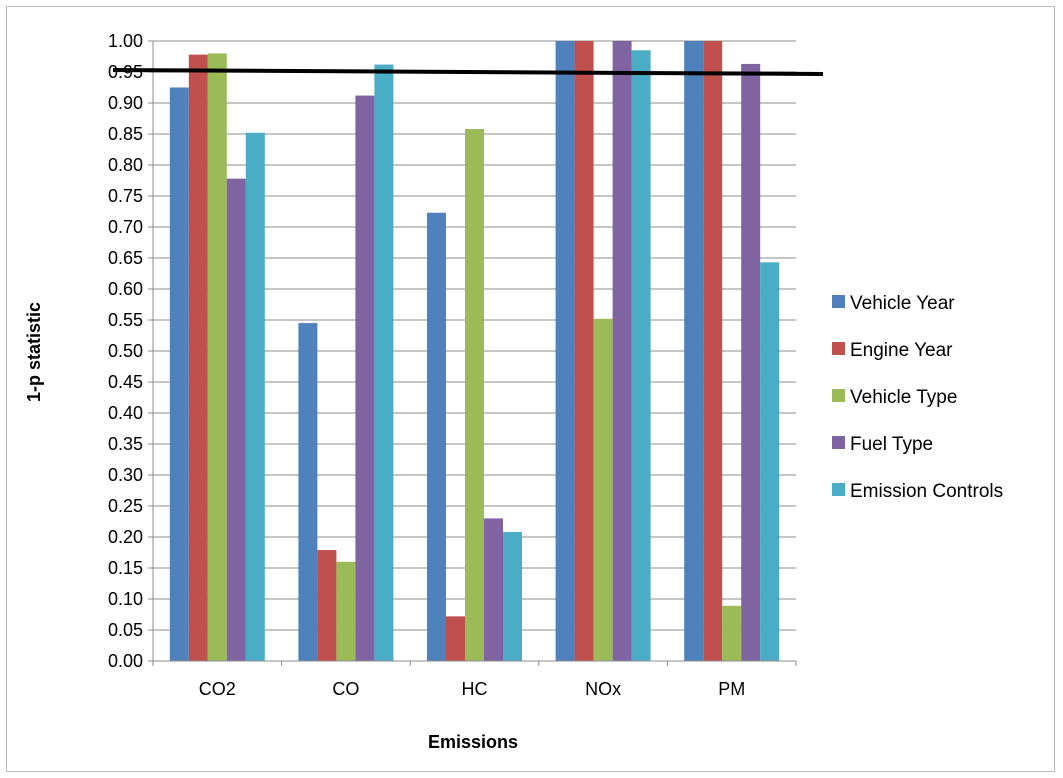 This screenshot has width=1063, height=778. What do you see at coordinates (125, 630) in the screenshot?
I see `y-tick-label: 0.05` at bounding box center [125, 630].